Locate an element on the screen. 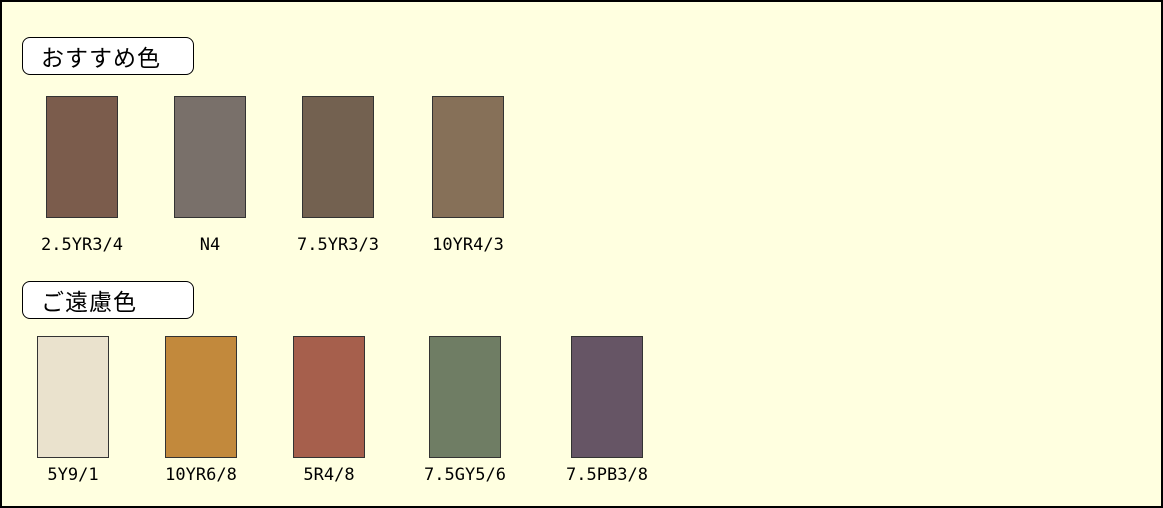 The width and height of the screenshot is (1163, 508). swatch-label: 7.5PB3/8 is located at coordinates (607, 475).